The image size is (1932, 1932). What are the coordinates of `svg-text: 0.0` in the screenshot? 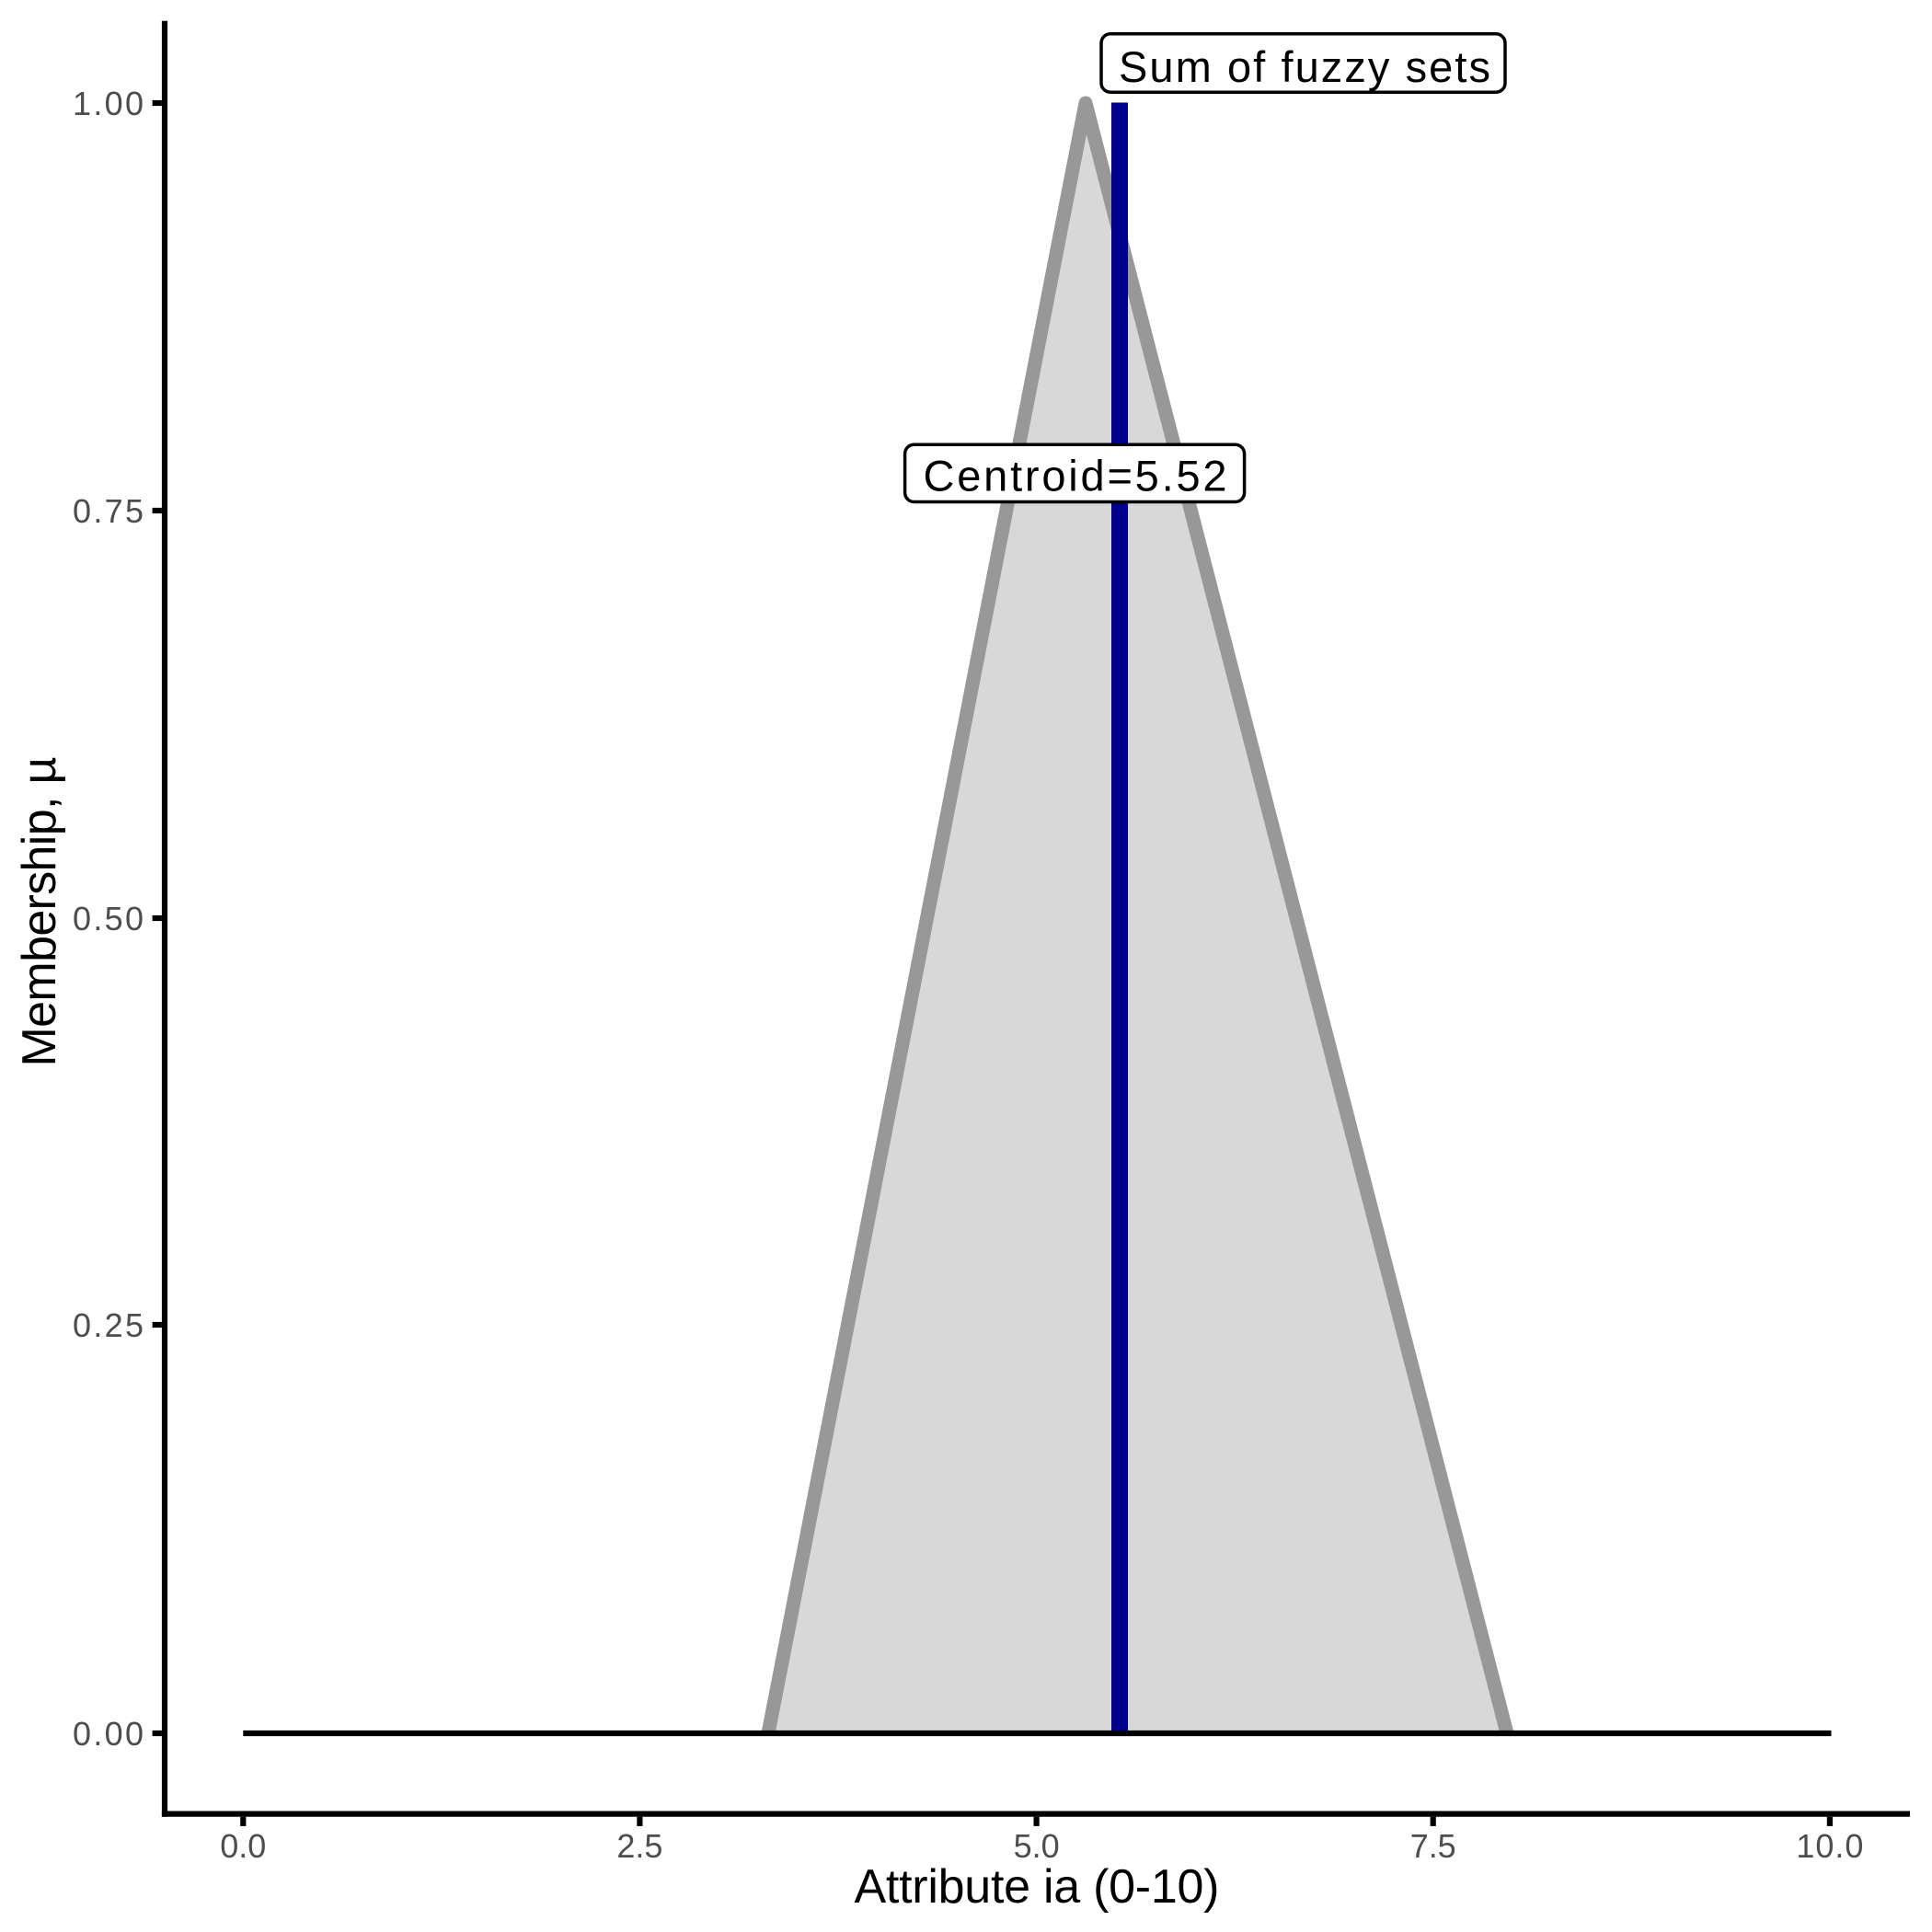 It's located at (243, 1846).